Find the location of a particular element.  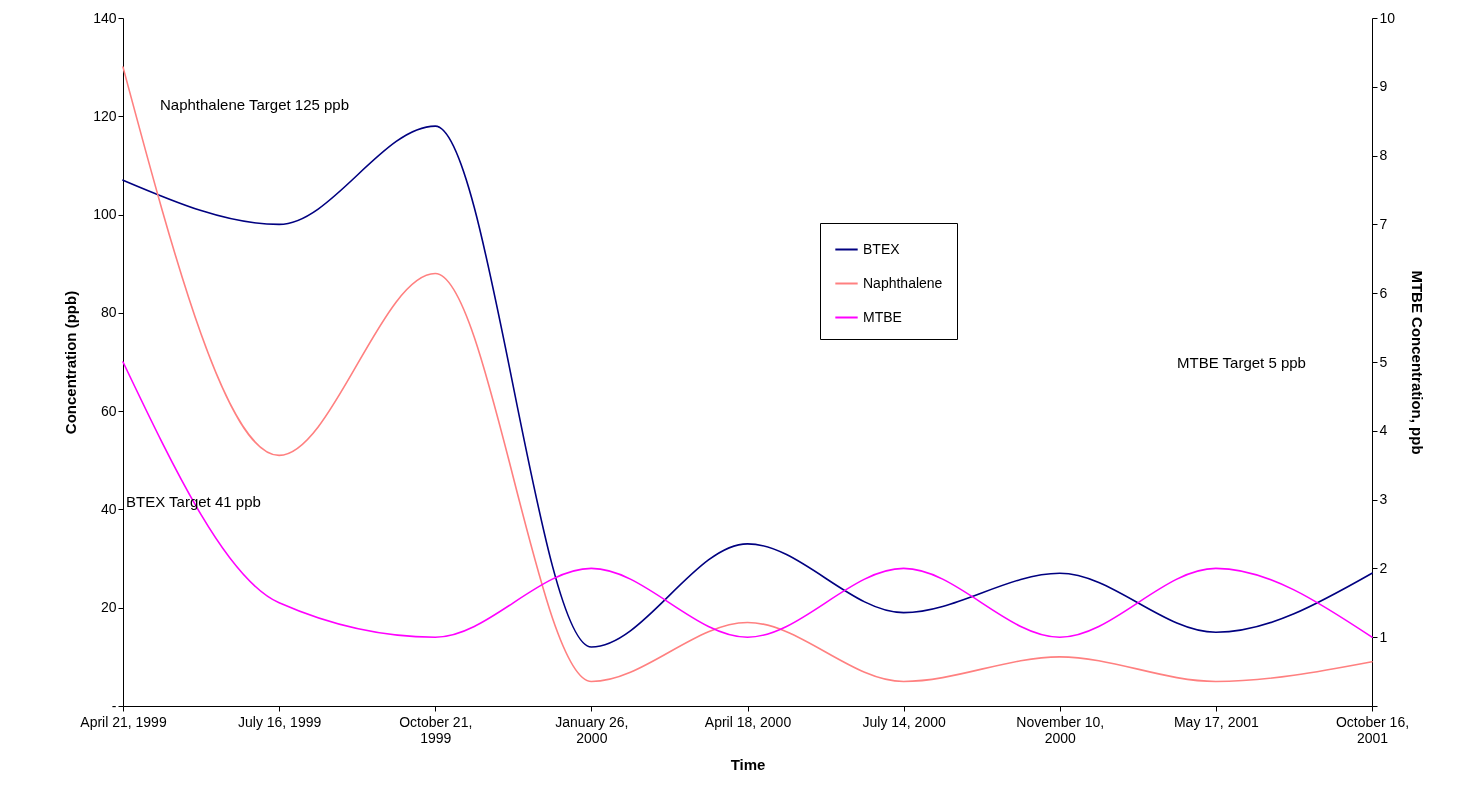

y-tick-label: 40 is located at coordinates (108, 508).